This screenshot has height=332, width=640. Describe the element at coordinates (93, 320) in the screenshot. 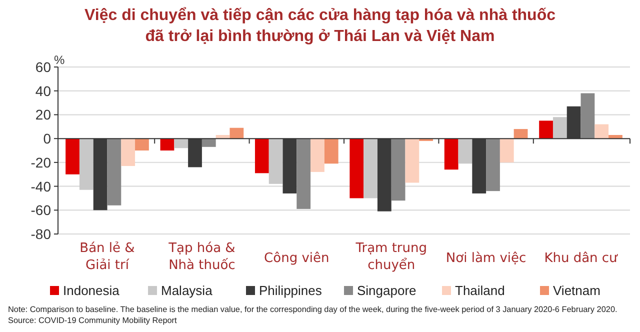

I see `source-note: Source: COVID-19 Community Mobility Report` at that location.